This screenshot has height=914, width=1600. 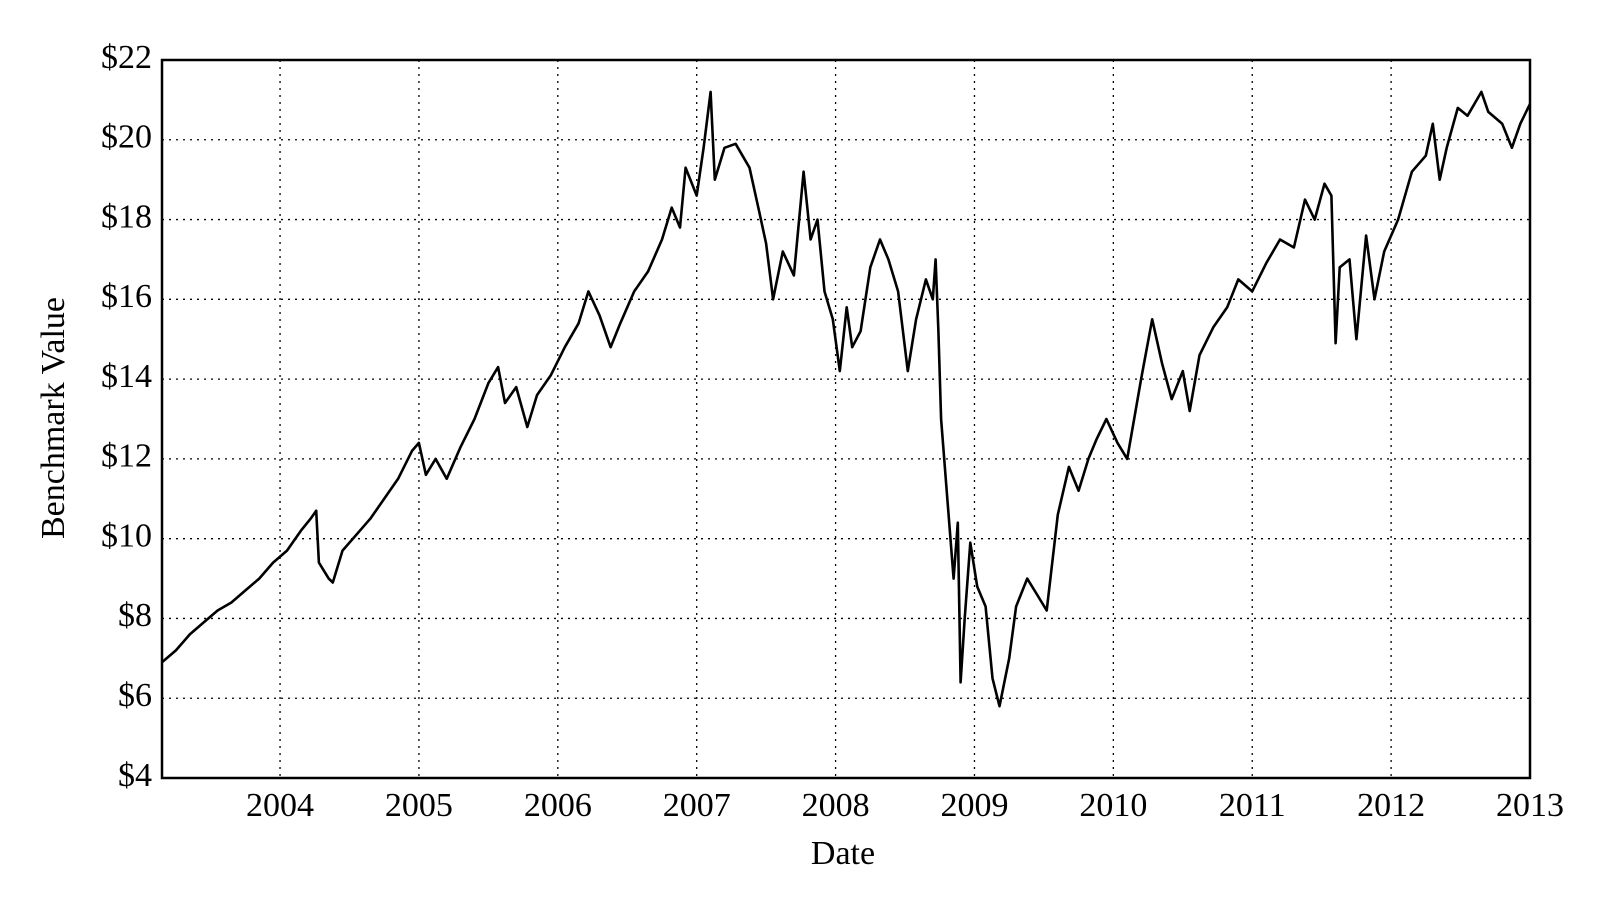 I want to click on y-tick-label: $18, so click(x=126, y=216).